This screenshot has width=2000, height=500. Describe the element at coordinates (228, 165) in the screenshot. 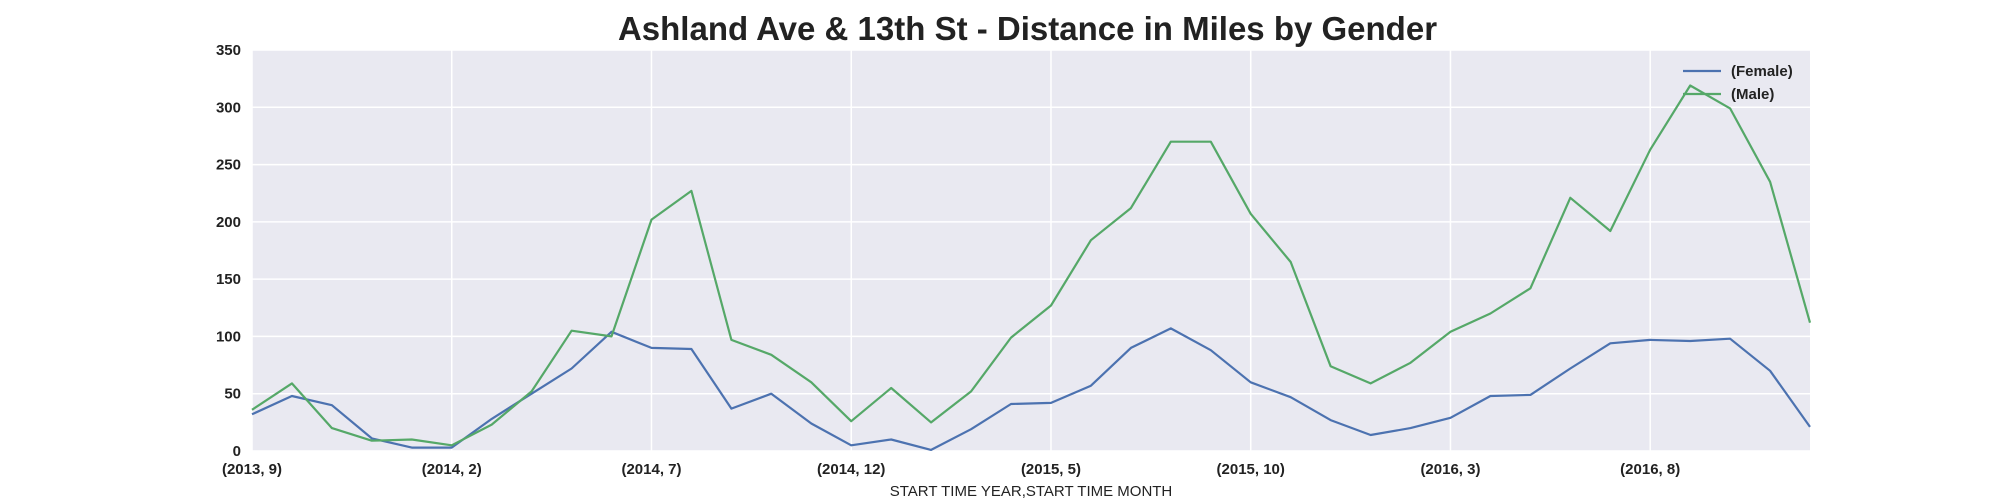

I see `y-tick-label: 250` at that location.